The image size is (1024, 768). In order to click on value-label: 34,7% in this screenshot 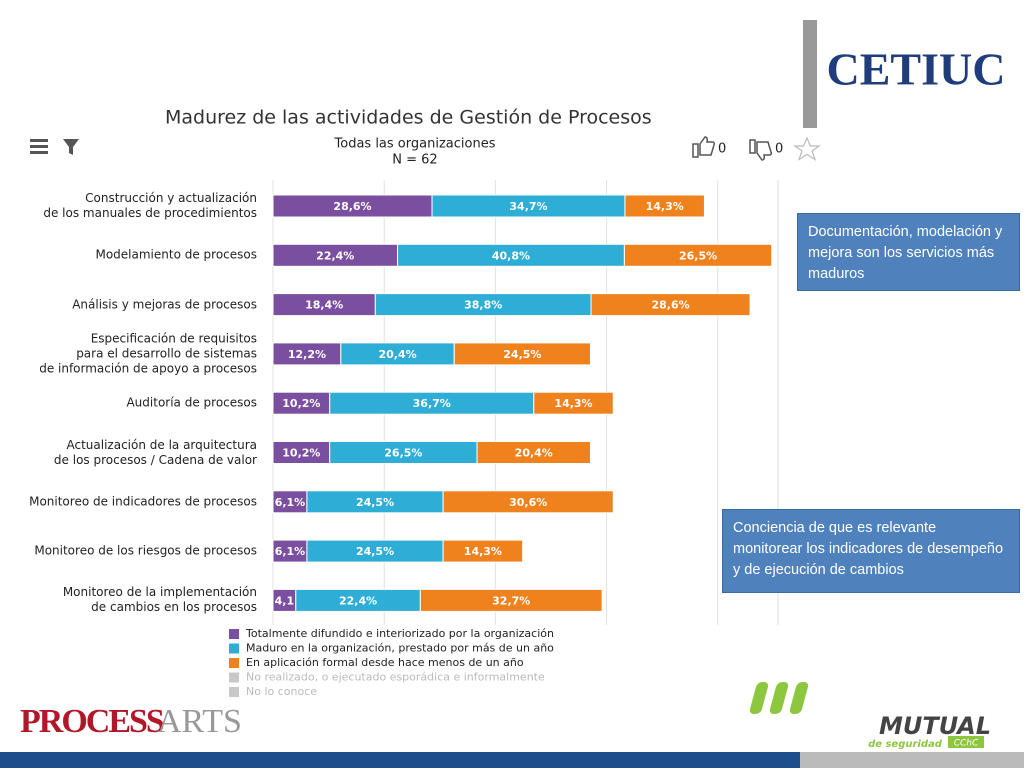, I will do `click(528, 206)`.